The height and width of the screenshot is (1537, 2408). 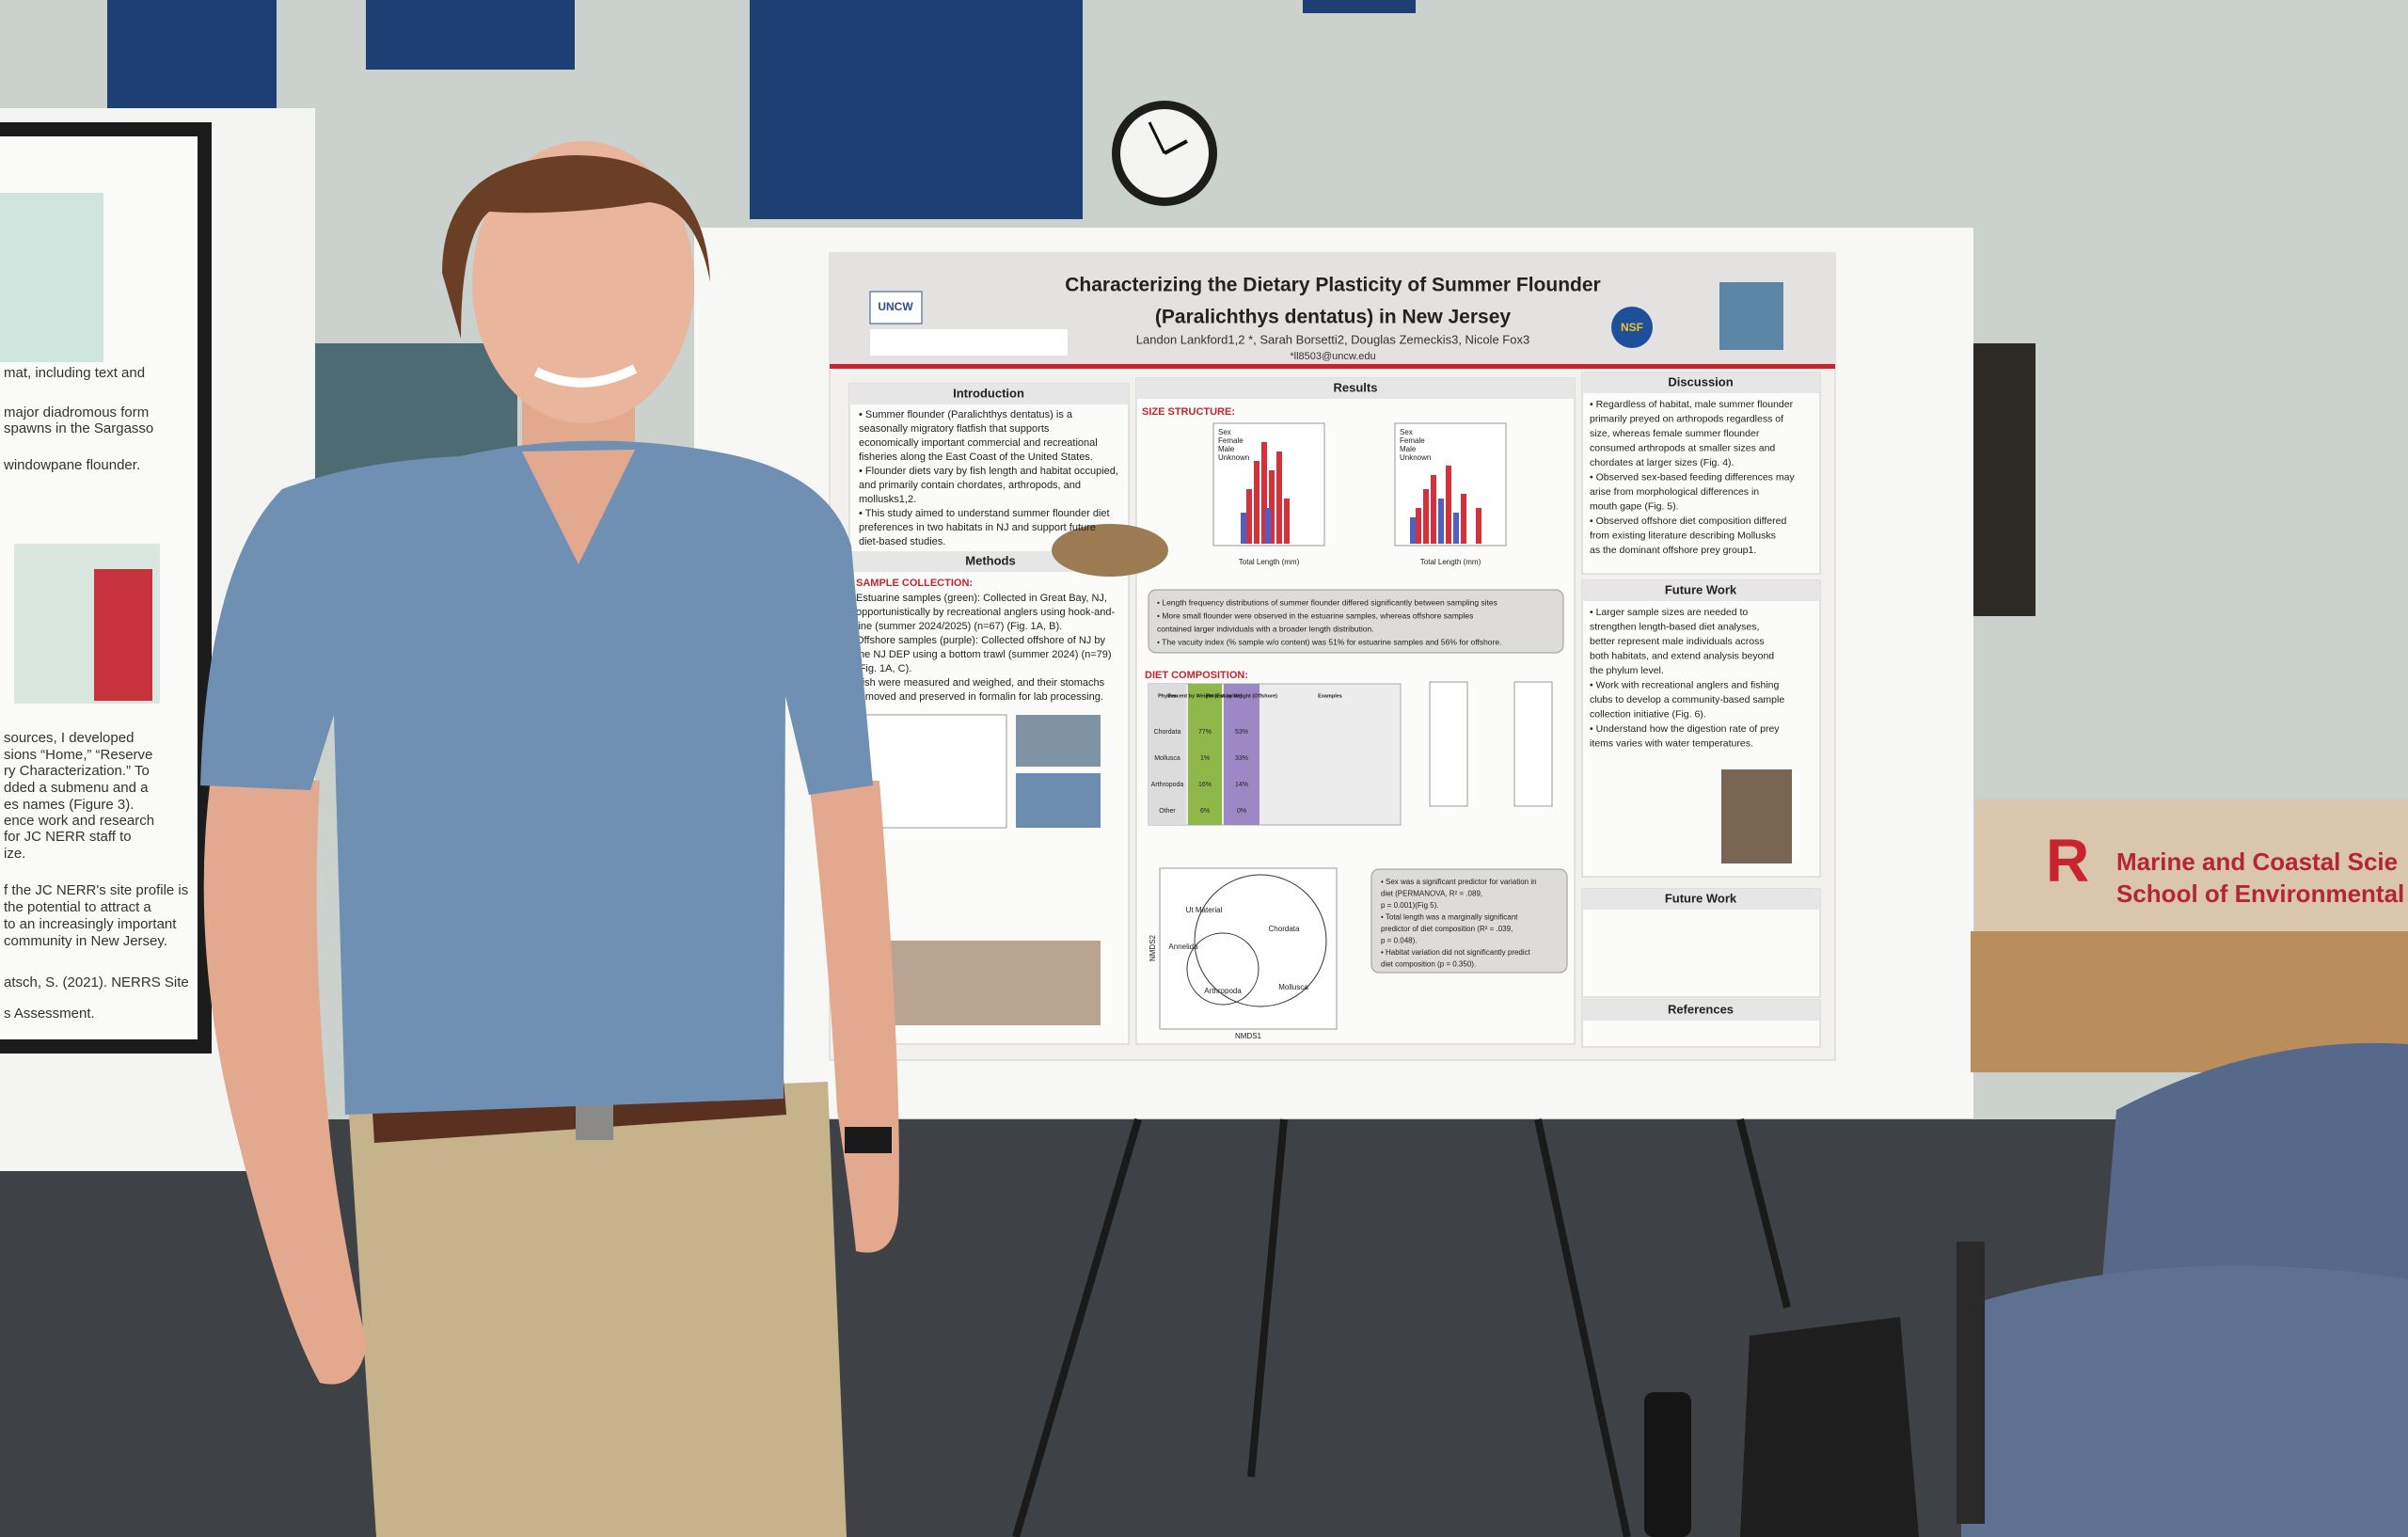 I want to click on box-text: p = 0.048)., so click(x=1399, y=941).